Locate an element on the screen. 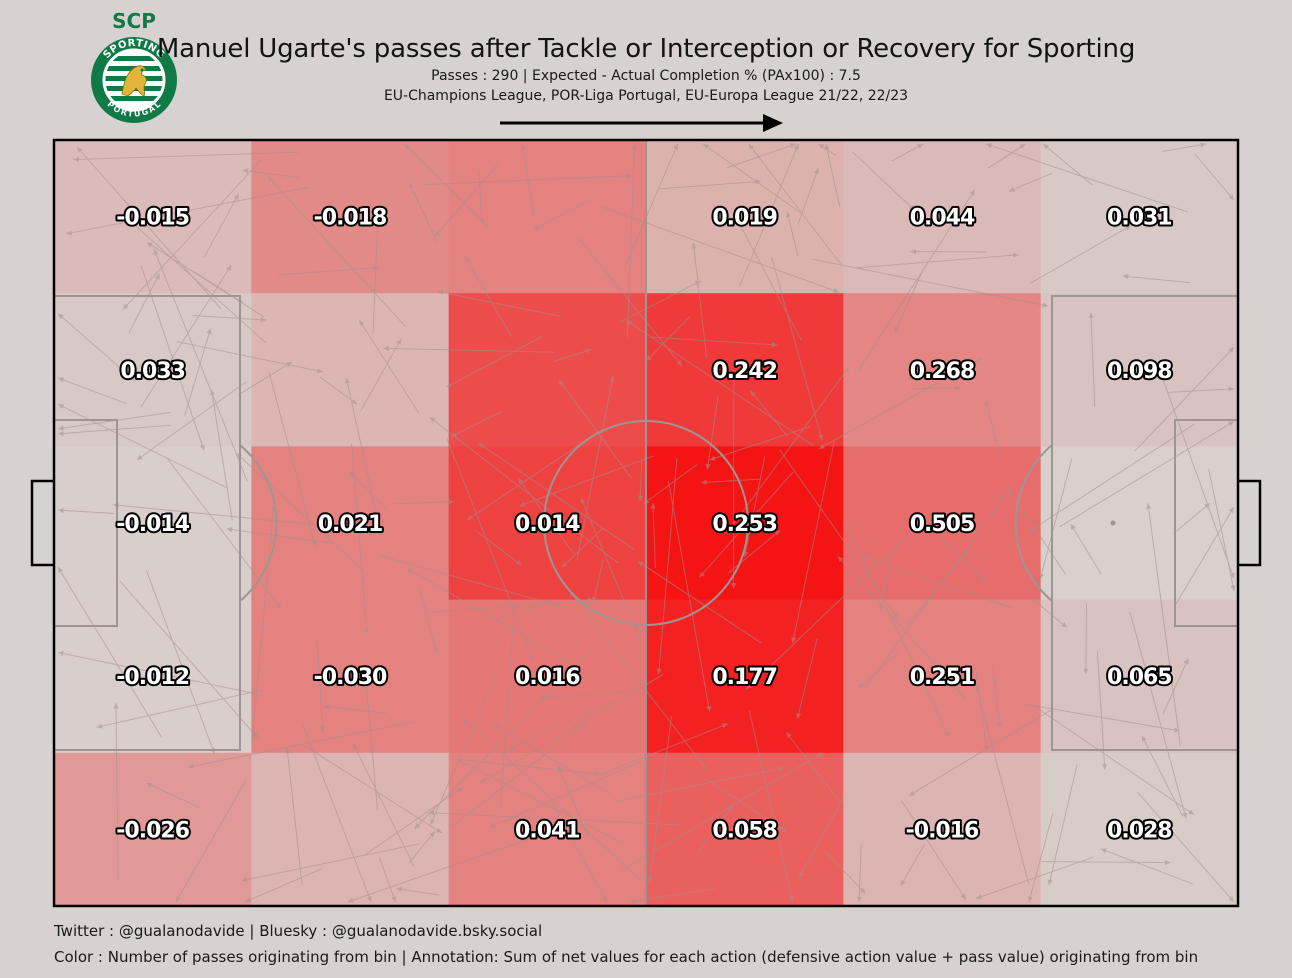 The image size is (1292, 978). heat-cell-r3-c4 is located at coordinates (942, 676).